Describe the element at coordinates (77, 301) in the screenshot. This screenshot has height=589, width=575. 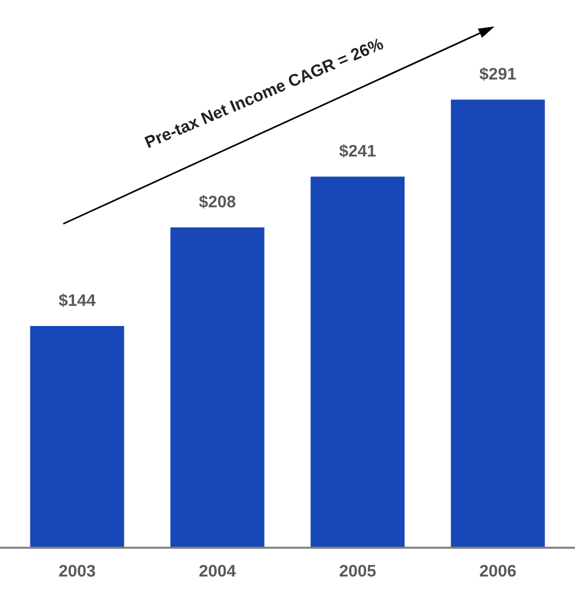
I see `data-label: $144` at that location.